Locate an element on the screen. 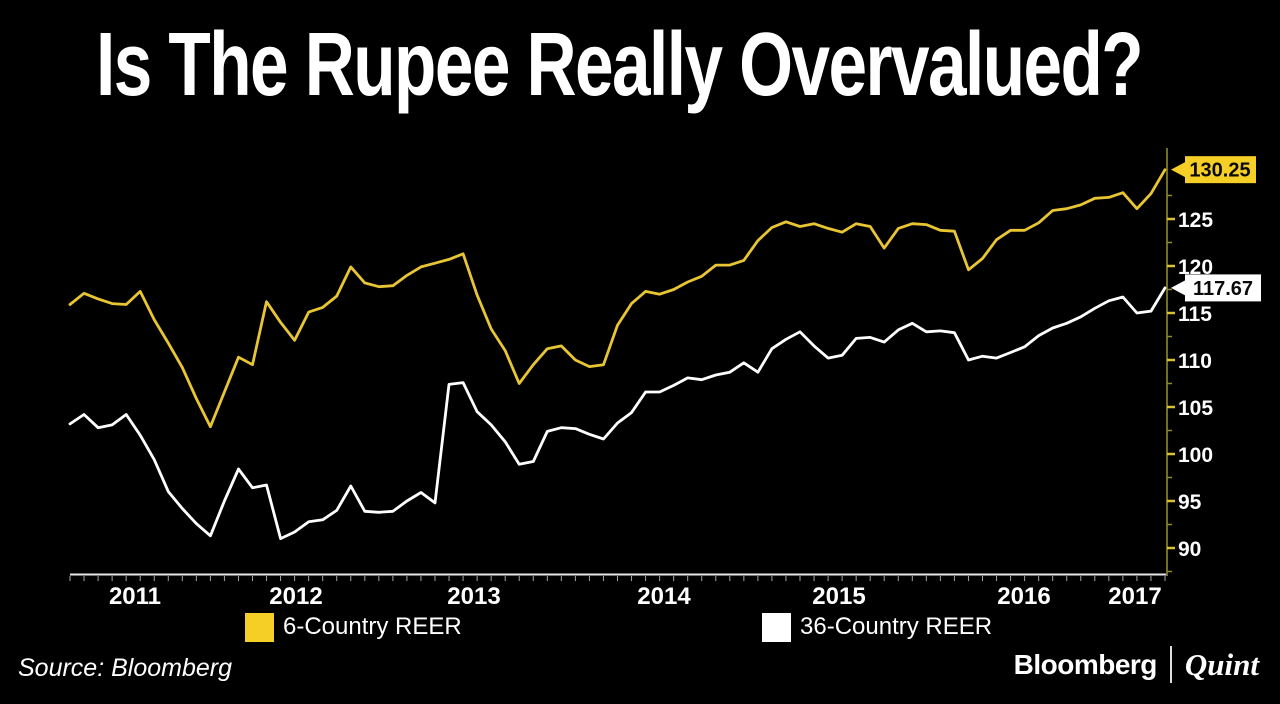 The image size is (1280, 704). x-axis: 2011 2012 2013 2014 2015 2016 2017 is located at coordinates (618, 591).